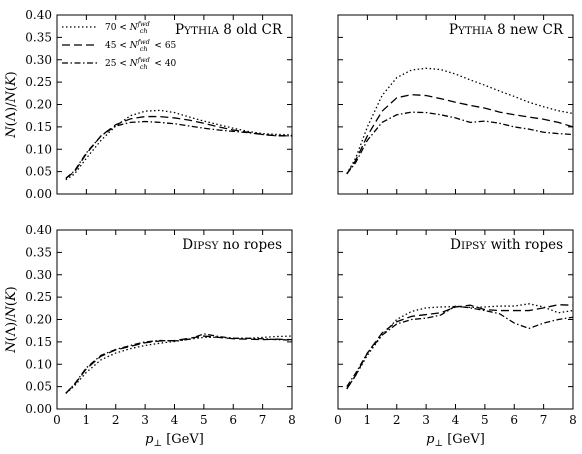  Describe the element at coordinates (127, 27) in the screenshot. I see `legend-label: 70 < Nfwd ch` at that location.